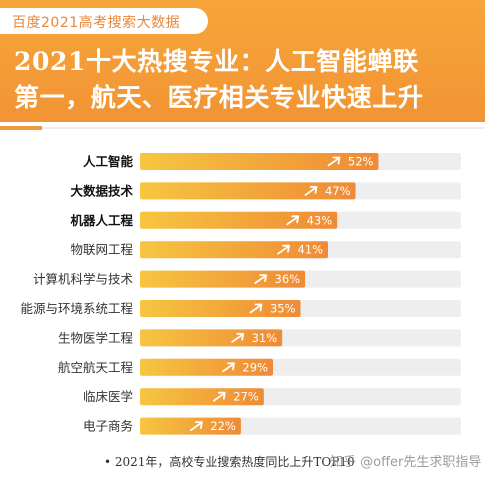  Describe the element at coordinates (108, 161) in the screenshot. I see `category-label: 人工智能` at that location.